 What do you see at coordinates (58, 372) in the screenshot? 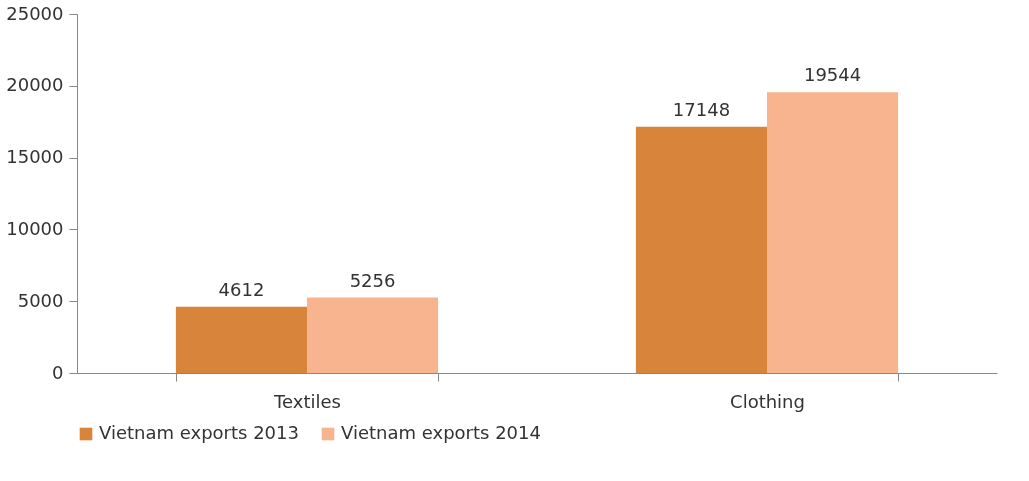
I see `y-tick-label: 0` at bounding box center [58, 372].